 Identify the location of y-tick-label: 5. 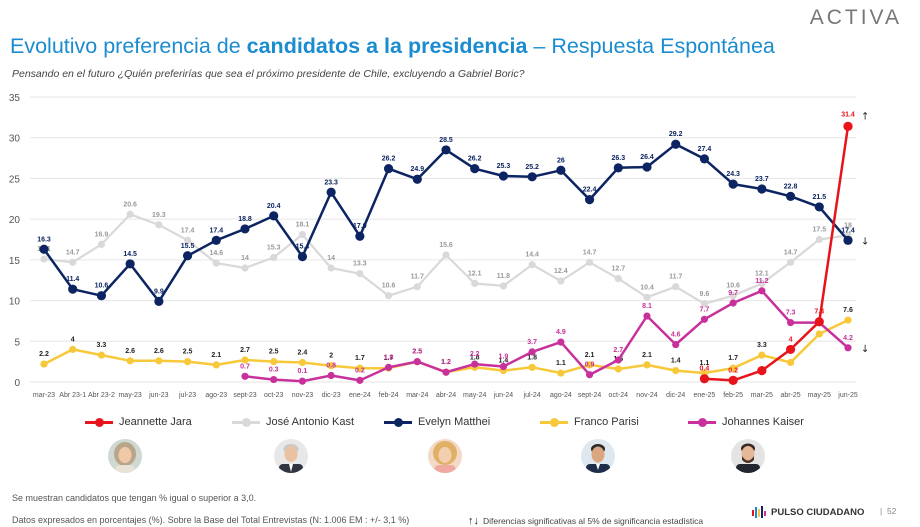
(17, 342).